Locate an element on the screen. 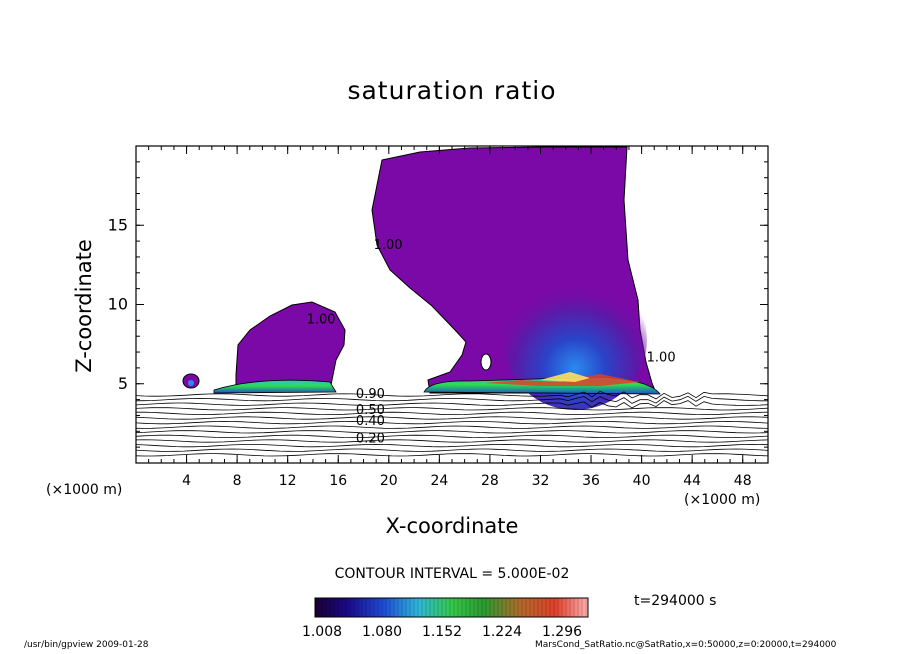 Image resolution: width=904 pixels, height=654 pixels. x-tick-label: 48 is located at coordinates (743, 481).